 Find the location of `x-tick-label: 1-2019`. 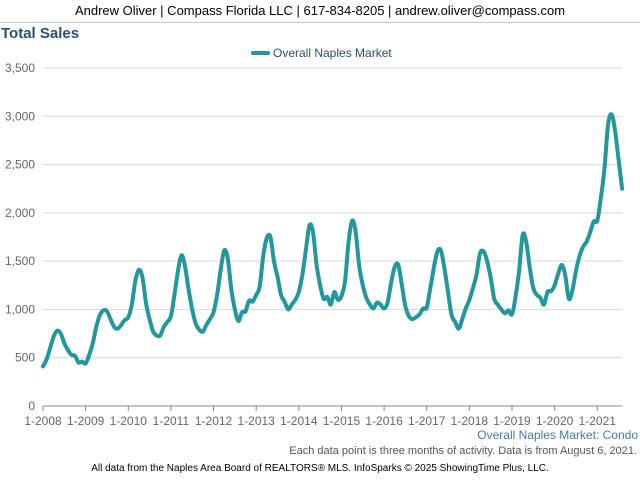

x-tick-label: 1-2019 is located at coordinates (512, 421).